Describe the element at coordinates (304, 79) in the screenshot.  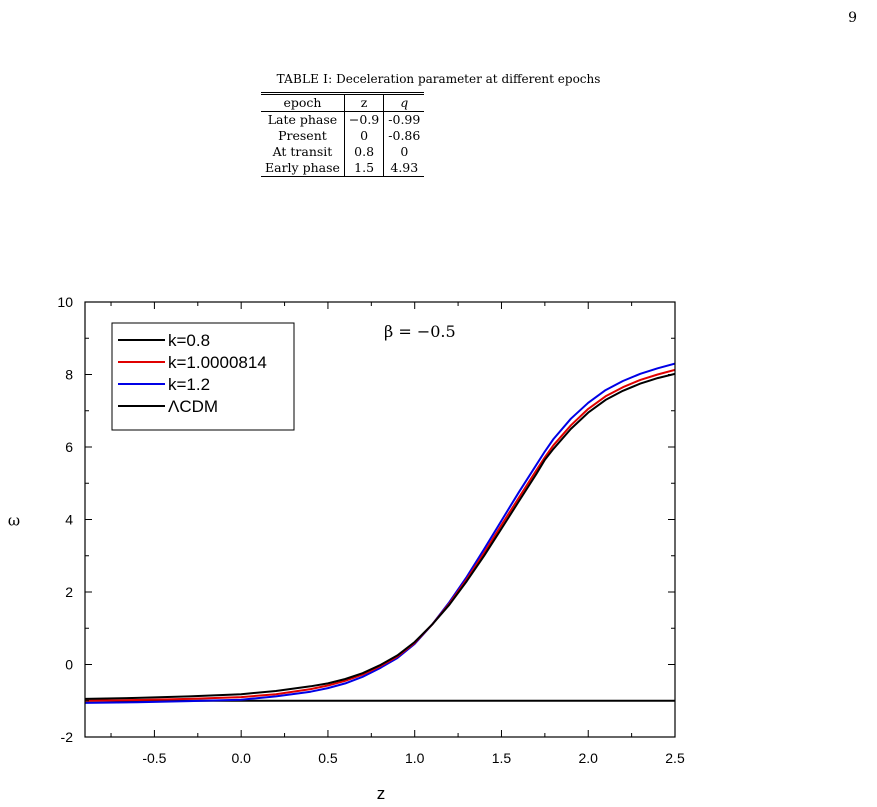
I see `table-caption-prefix: TABLE I:` at that location.